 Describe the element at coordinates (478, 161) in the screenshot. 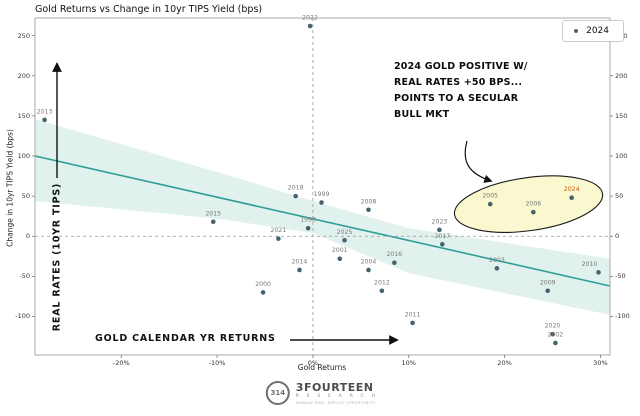

I see `callout-arrow` at that location.